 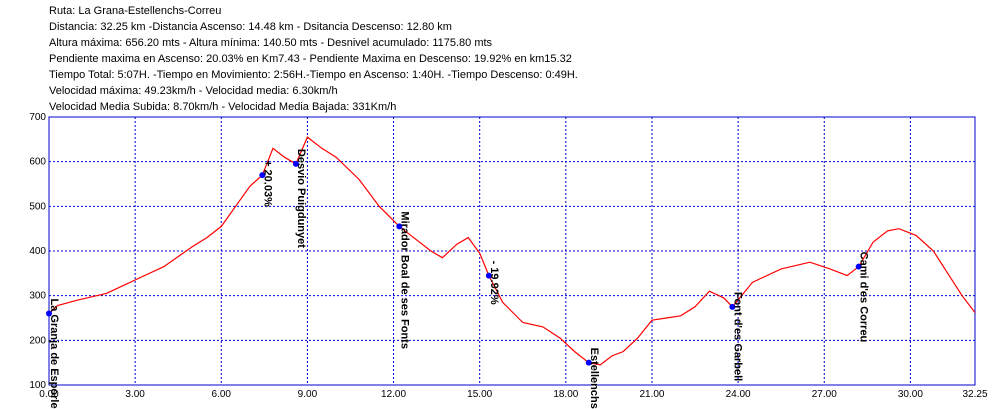 What do you see at coordinates (301, 198) in the screenshot?
I see `waypoint-label: Desvio Puigdunyet` at bounding box center [301, 198].